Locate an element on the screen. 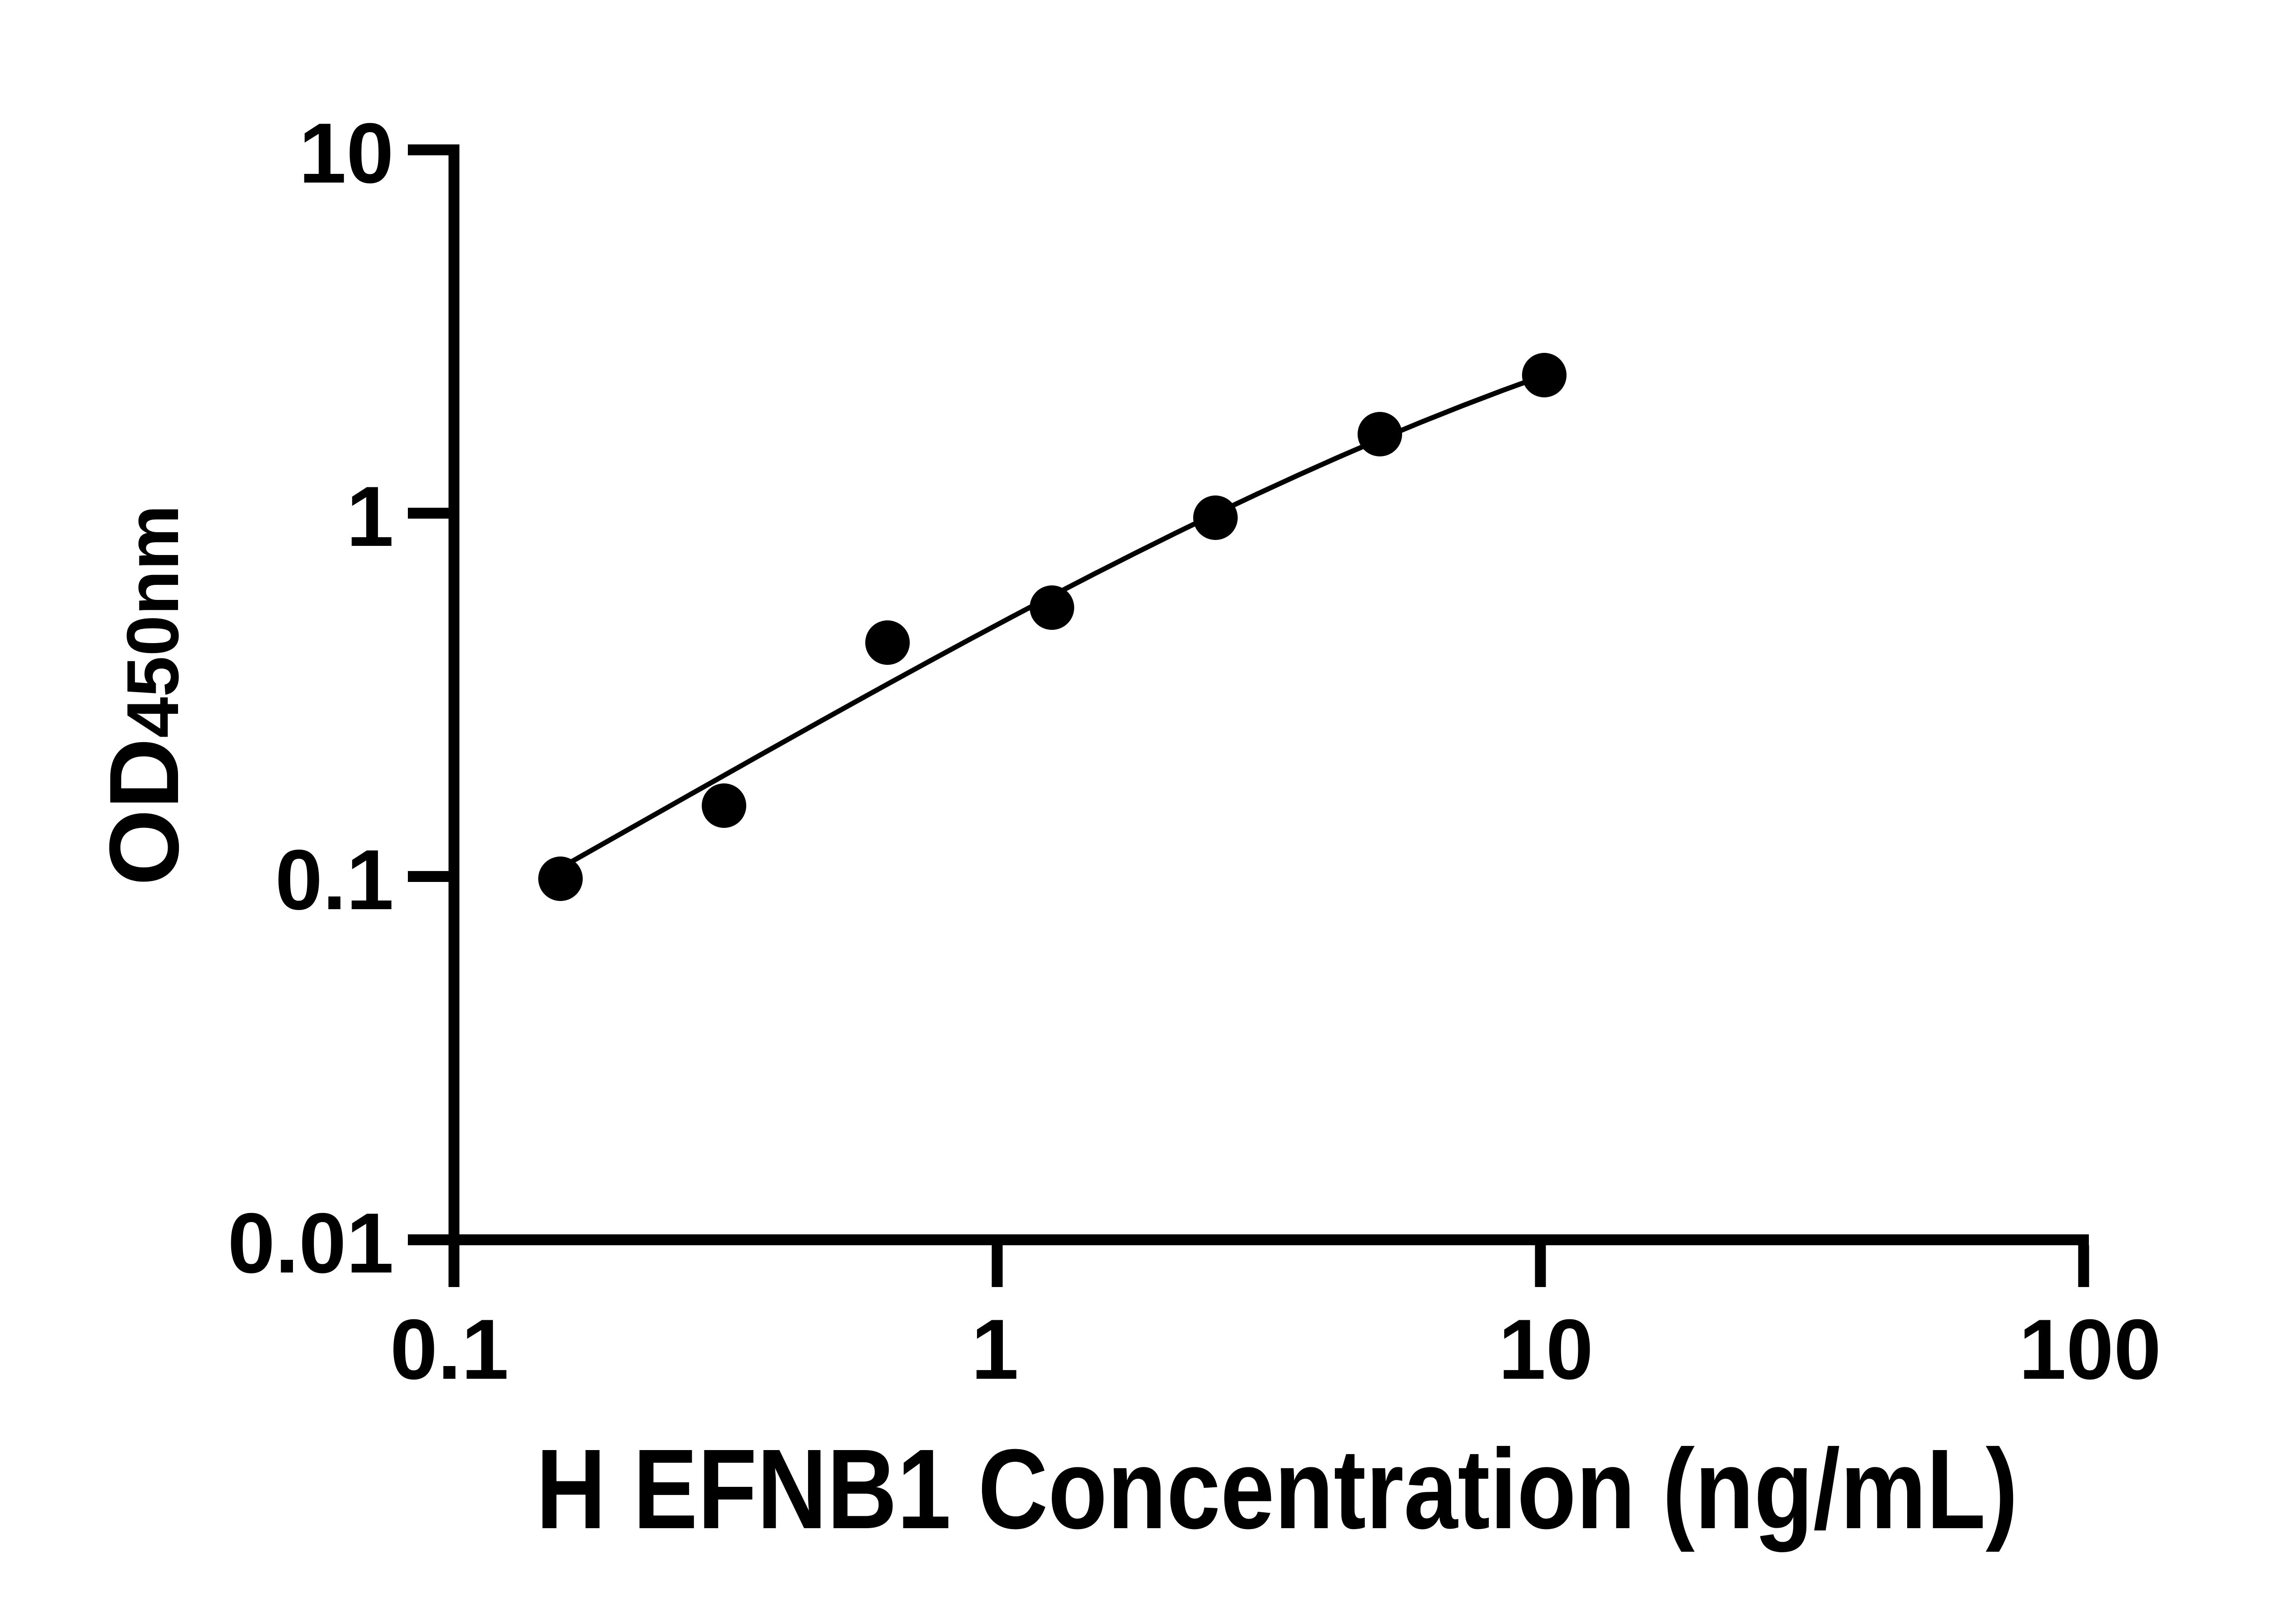  svg-text: 0.01 is located at coordinates (311, 1243).